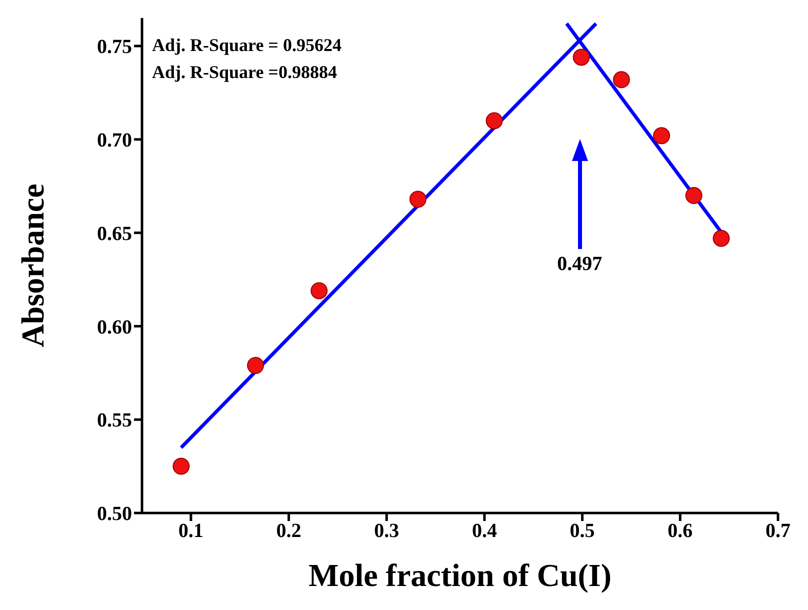  What do you see at coordinates (582, 531) in the screenshot?
I see `x-tick-label: 0.5` at bounding box center [582, 531].